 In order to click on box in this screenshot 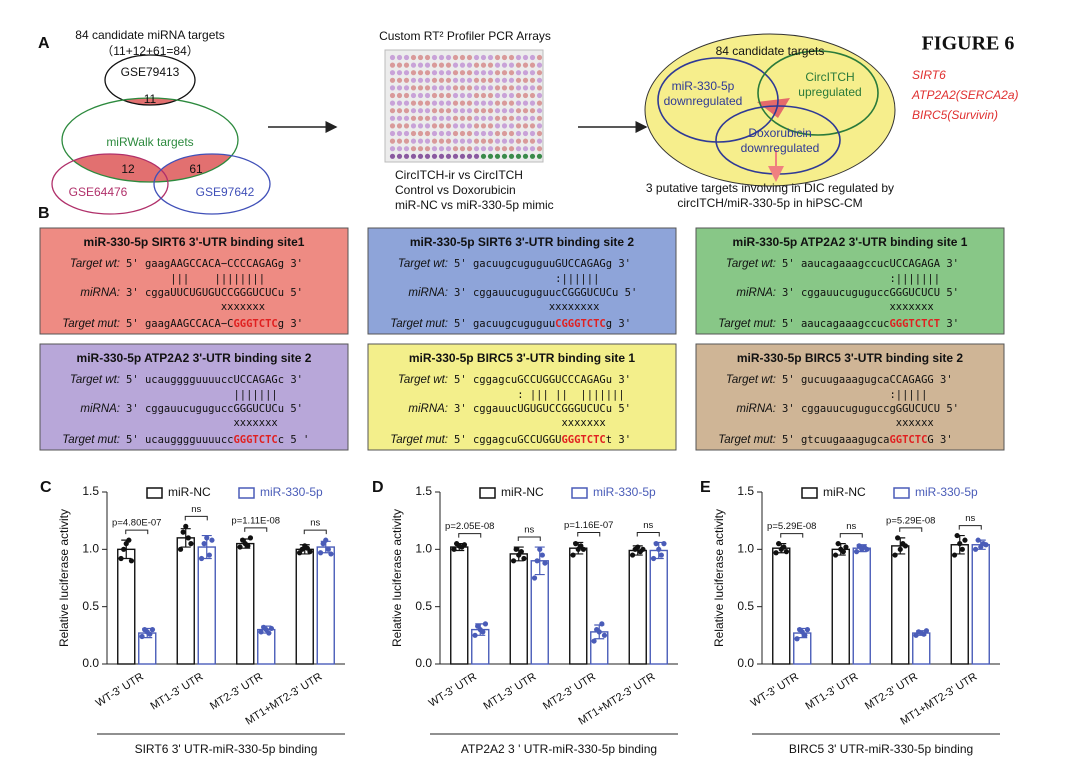, I will do `click(522, 397)`.